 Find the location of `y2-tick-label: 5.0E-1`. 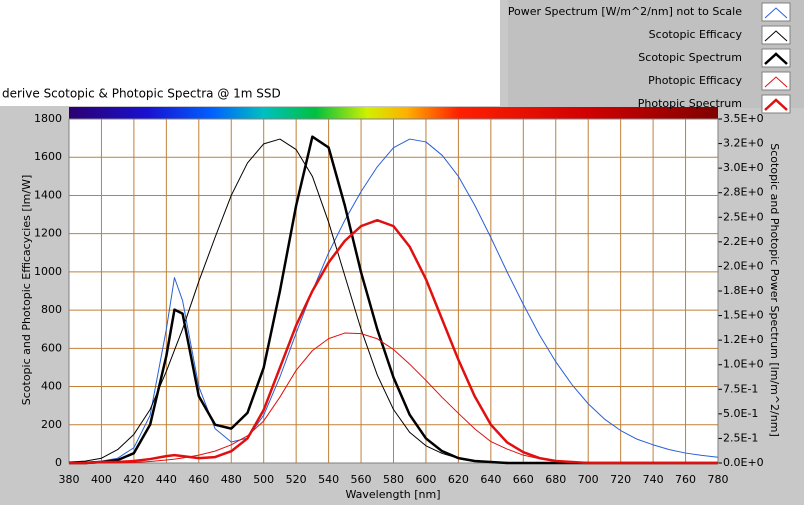

y2-tick-label: 5.0E-1 is located at coordinates (740, 413).